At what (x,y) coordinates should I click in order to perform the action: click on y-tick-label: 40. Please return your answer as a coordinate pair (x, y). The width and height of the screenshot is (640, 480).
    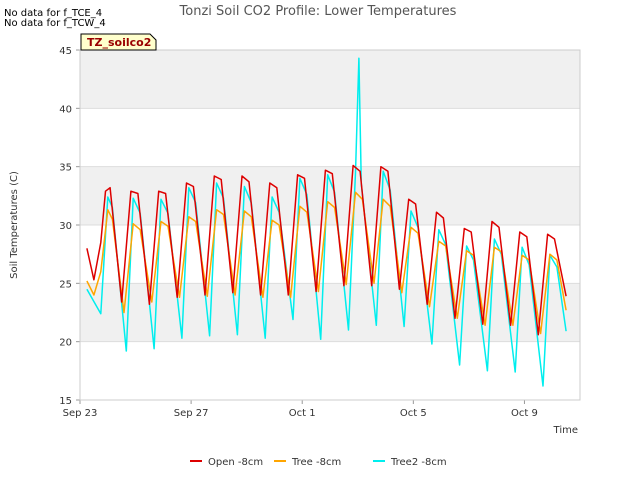
    Looking at the image, I should click on (65, 109).